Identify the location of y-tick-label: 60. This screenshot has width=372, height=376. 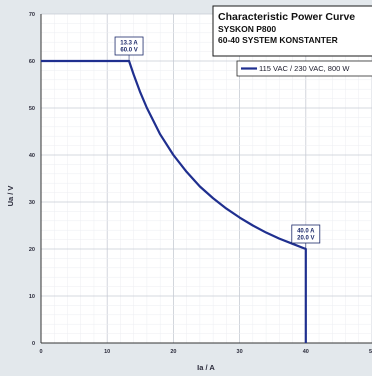
(32, 62).